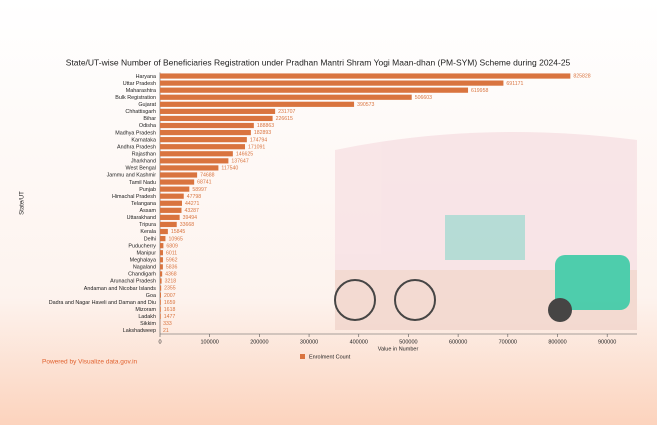 The image size is (657, 425). What do you see at coordinates (458, 342) in the screenshot?
I see `x-tick-label: 600000` at bounding box center [458, 342].